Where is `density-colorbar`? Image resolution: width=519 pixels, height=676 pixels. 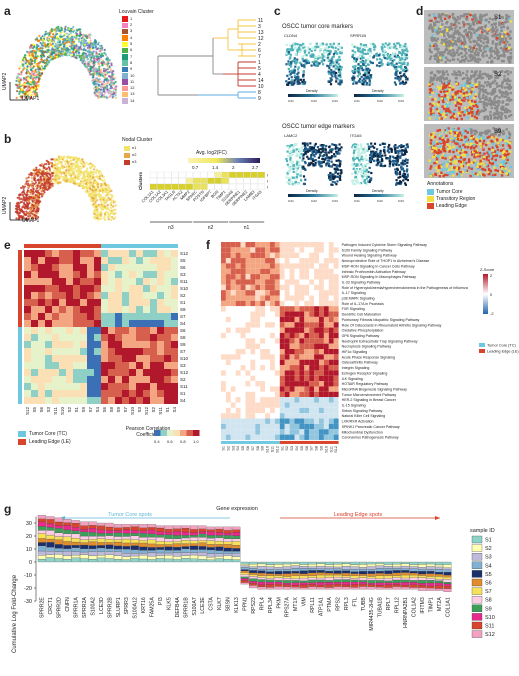
density-colorbar is located at coordinates (313, 95).